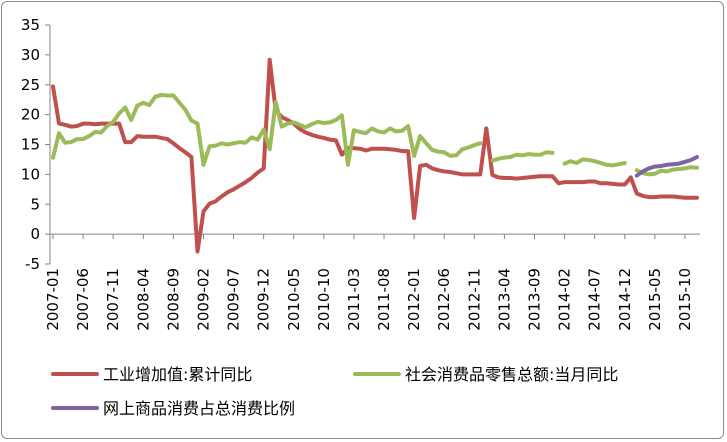 The width and height of the screenshot is (727, 442). Describe the element at coordinates (234, 299) in the screenshot. I see `x-tick-label: 2009-07` at that location.